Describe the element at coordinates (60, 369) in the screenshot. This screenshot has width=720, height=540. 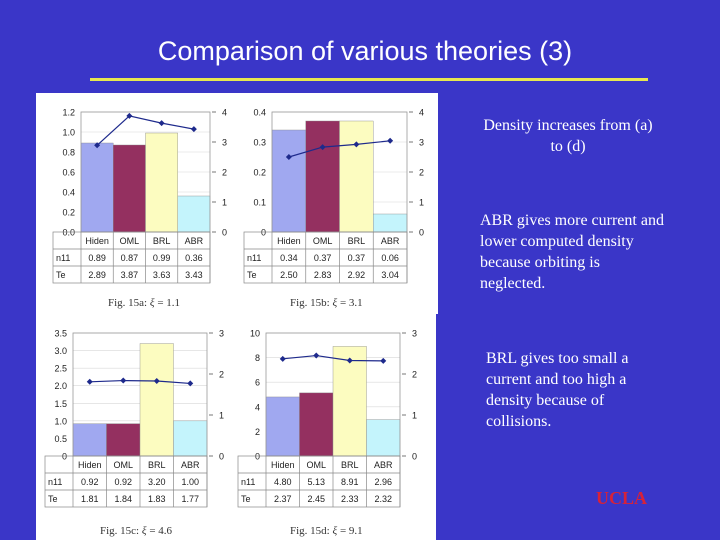
I see `y-tick-label: 2.5` at that location.